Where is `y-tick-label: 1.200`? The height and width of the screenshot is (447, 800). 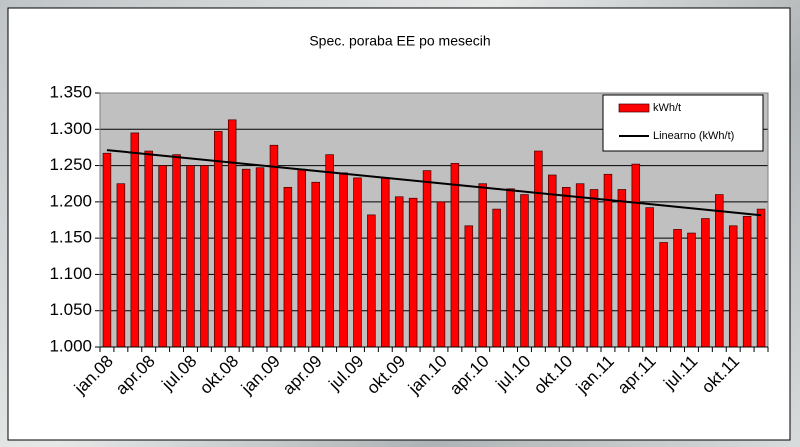
y-tick-label: 1.200 is located at coordinates (70, 200).